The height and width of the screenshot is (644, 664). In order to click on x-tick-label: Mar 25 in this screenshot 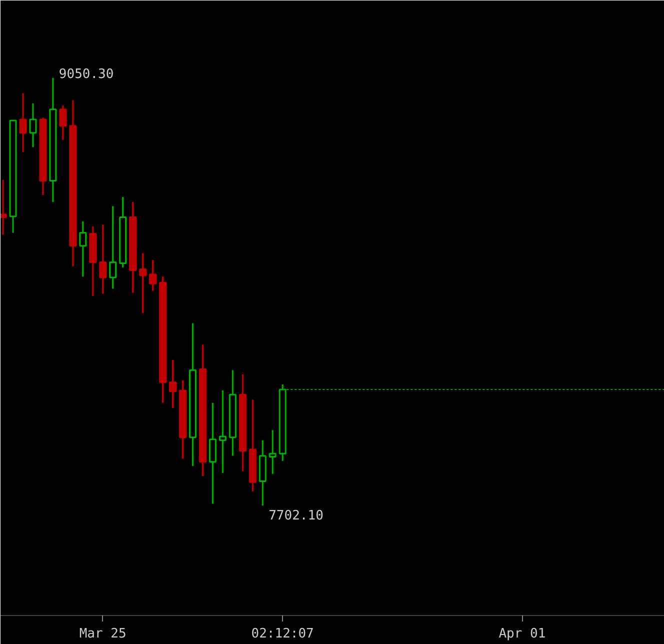, I will do `click(102, 634)`.